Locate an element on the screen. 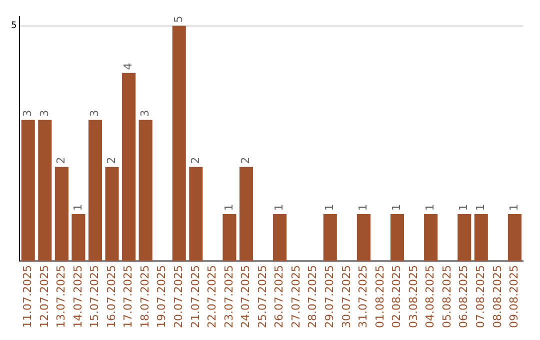  x-tick-label: 17.07.2025 is located at coordinates (128, 296).